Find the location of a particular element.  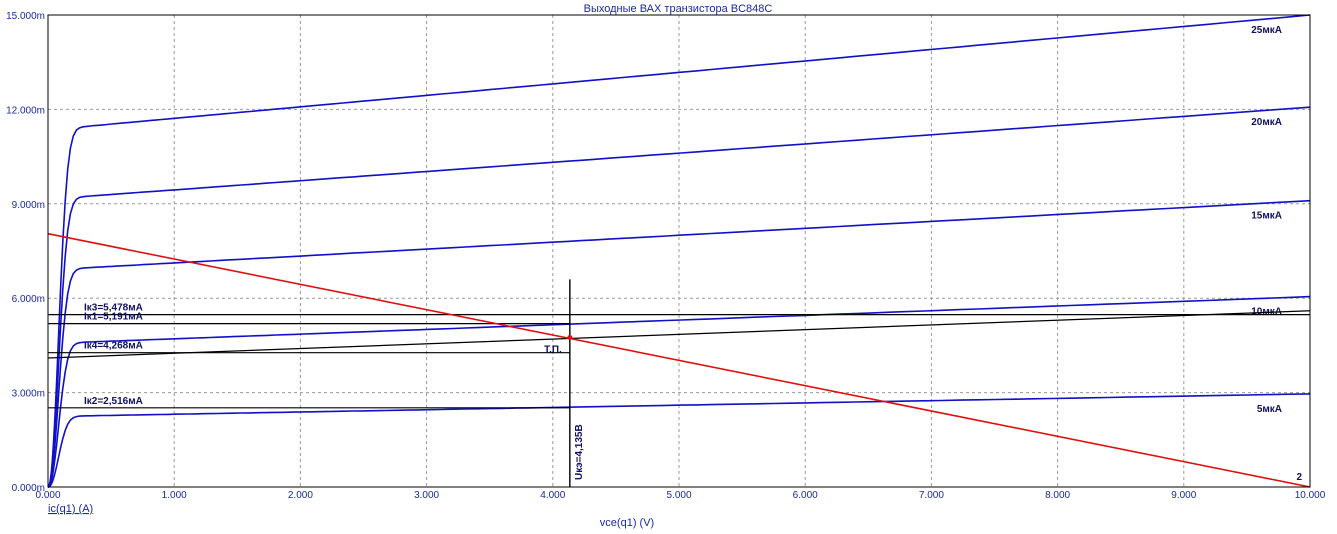

voltage-marker-label: Uкэ=4,135В is located at coordinates (579, 452).